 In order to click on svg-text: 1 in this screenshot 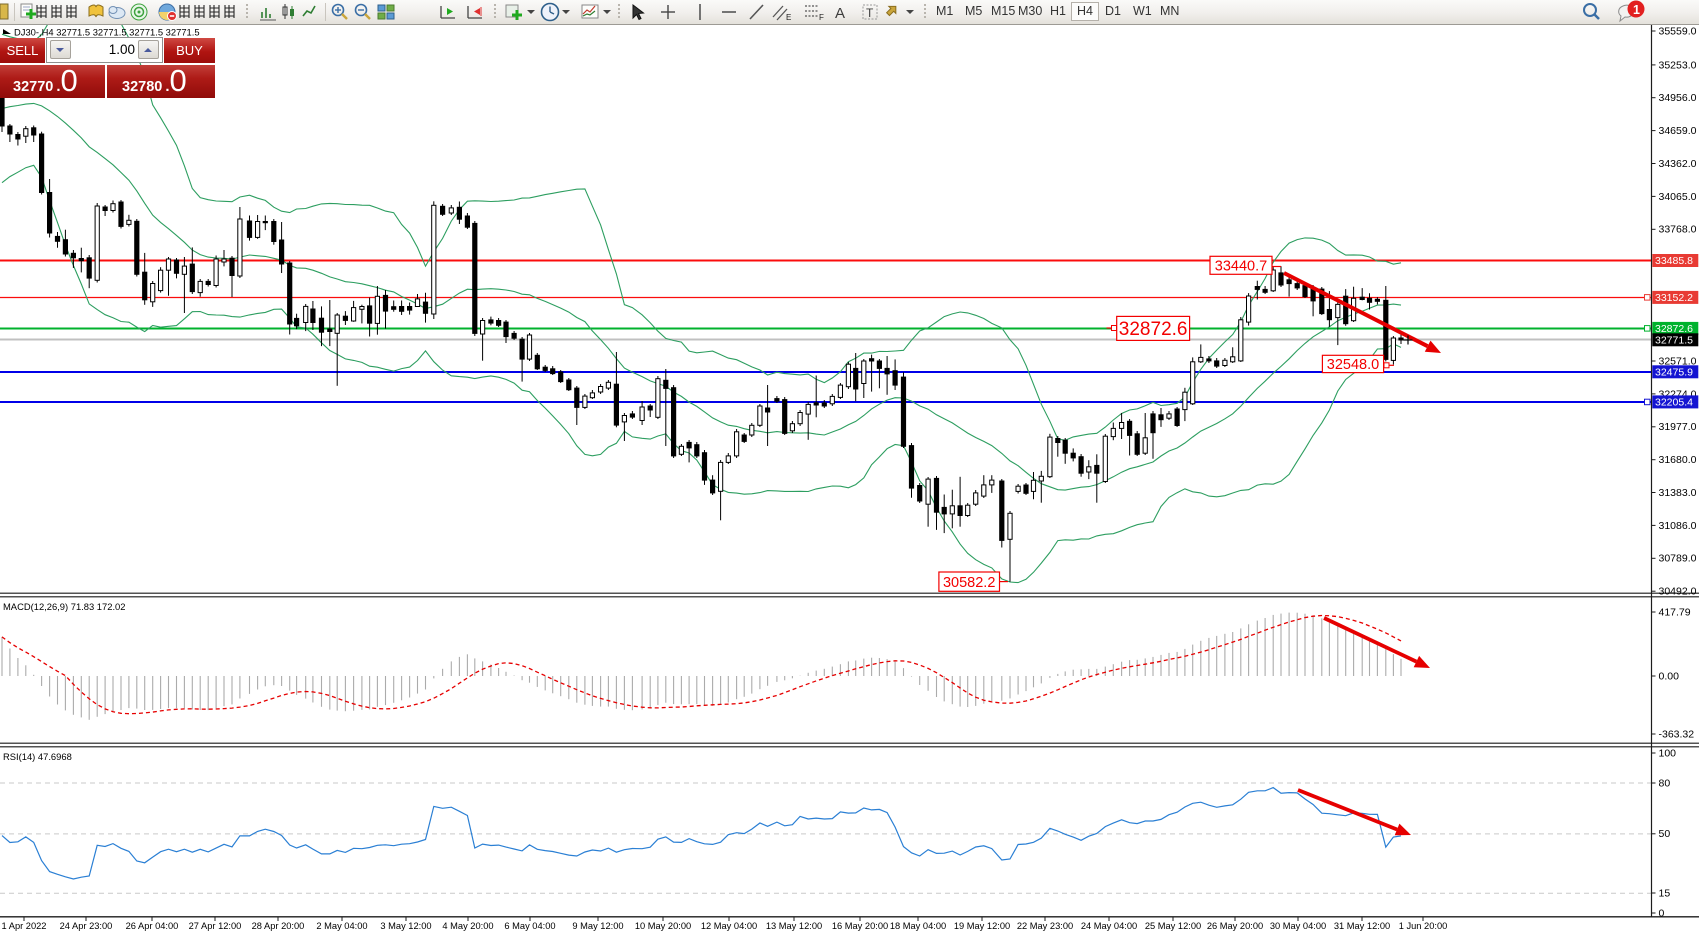, I will do `click(1636, 10)`.